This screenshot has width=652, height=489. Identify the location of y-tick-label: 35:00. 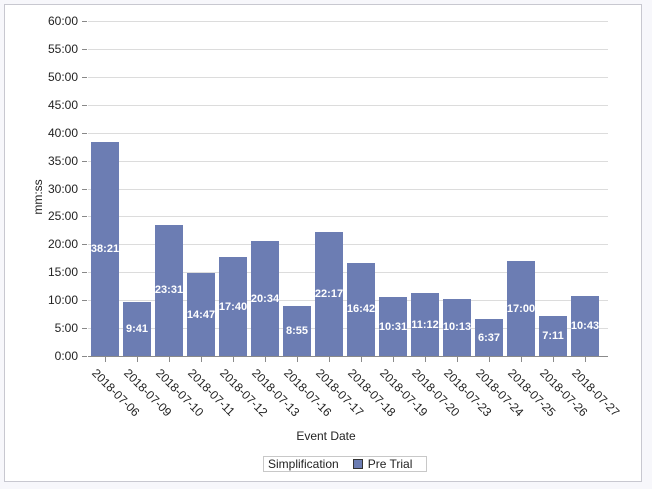
(62, 160).